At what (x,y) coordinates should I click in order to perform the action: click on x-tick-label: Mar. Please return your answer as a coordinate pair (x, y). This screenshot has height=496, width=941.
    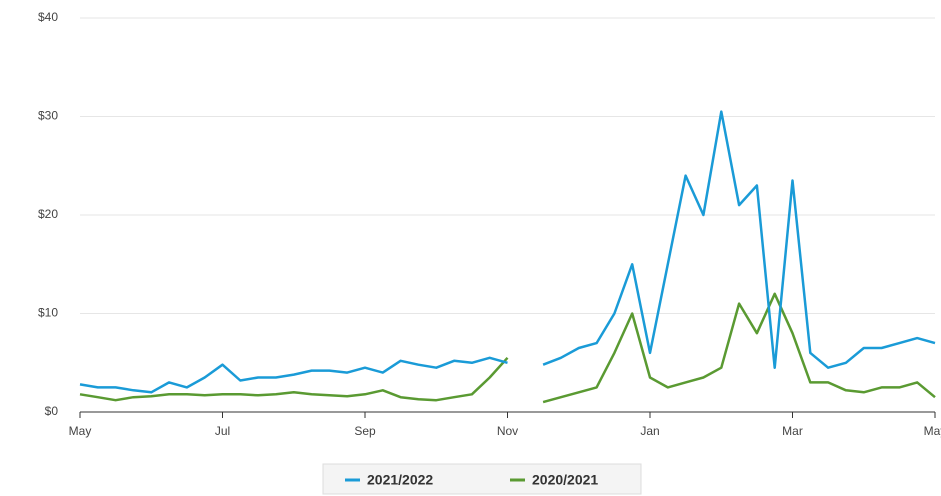
    Looking at the image, I should click on (792, 431).